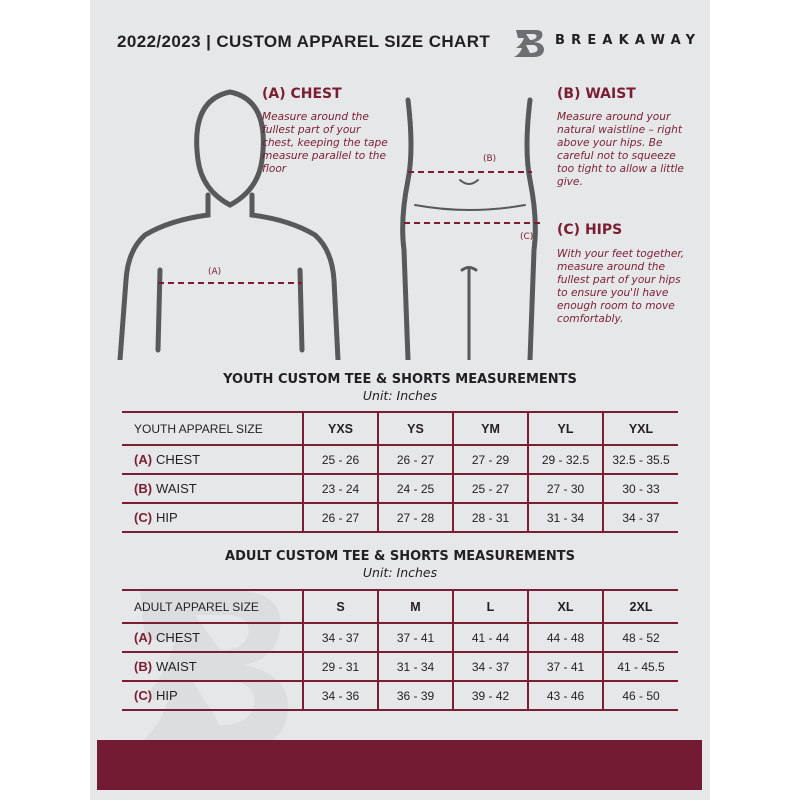  I want to click on measurement-value: 29 - 32.5, so click(565, 459).